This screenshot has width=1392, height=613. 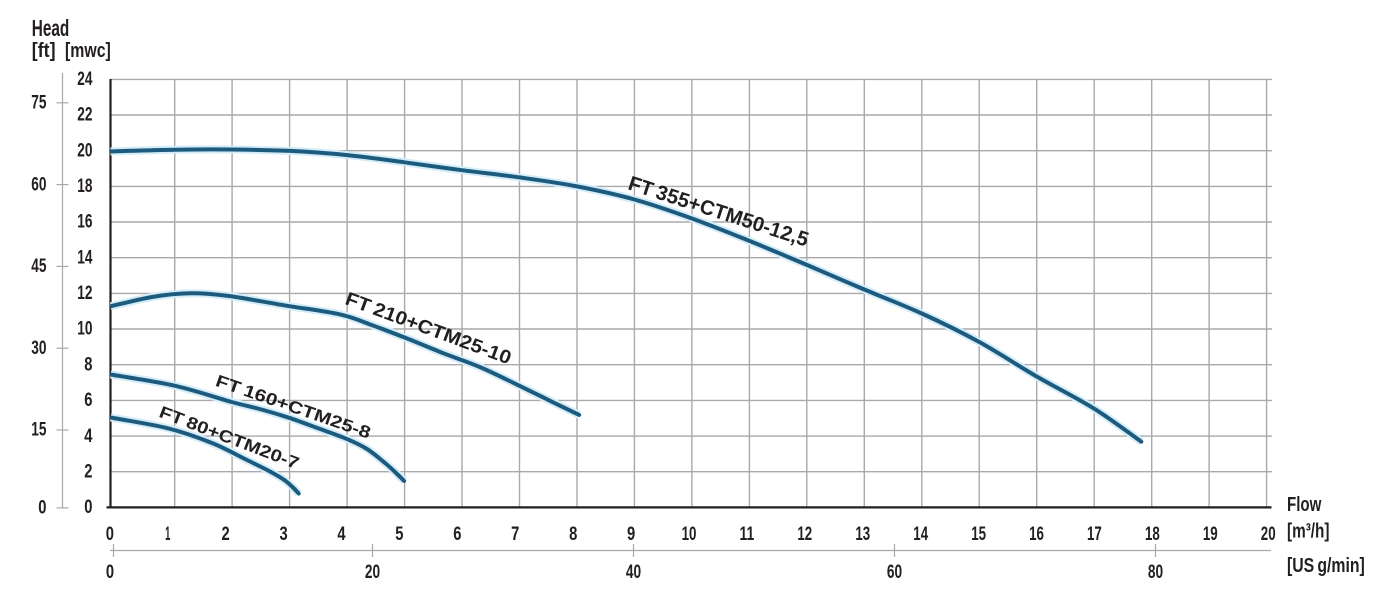 What do you see at coordinates (631, 534) in the screenshot?
I see `svg-text: 9` at bounding box center [631, 534].